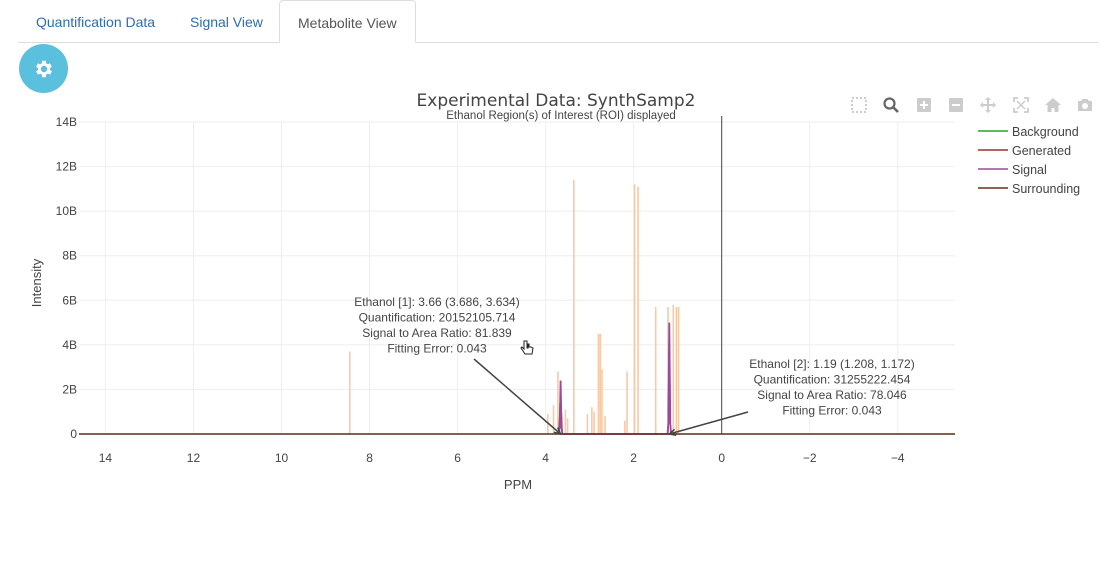 The image size is (1105, 580). What do you see at coordinates (194, 458) in the screenshot?
I see `x-tick-label: 12` at bounding box center [194, 458].